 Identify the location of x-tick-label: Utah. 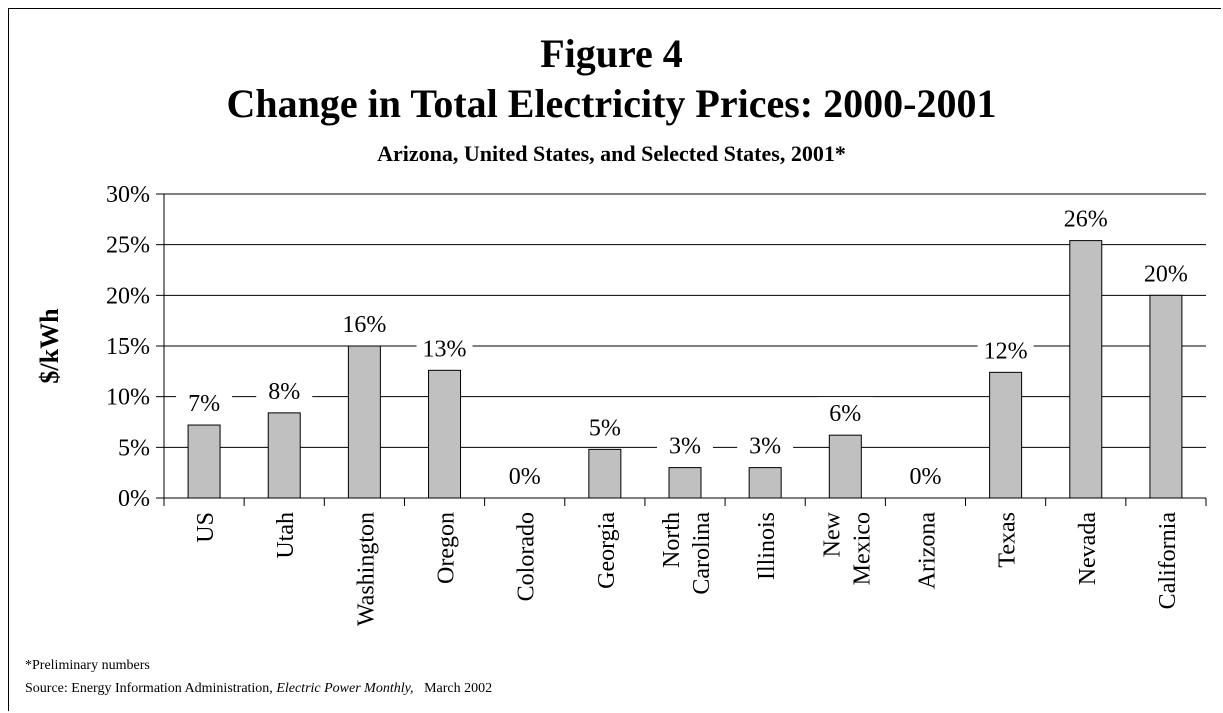
(286, 535).